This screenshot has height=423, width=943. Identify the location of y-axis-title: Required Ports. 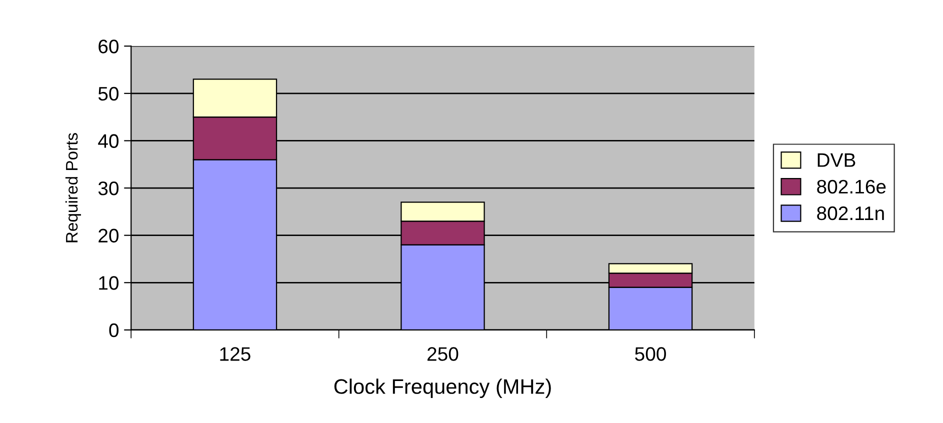
(73, 187).